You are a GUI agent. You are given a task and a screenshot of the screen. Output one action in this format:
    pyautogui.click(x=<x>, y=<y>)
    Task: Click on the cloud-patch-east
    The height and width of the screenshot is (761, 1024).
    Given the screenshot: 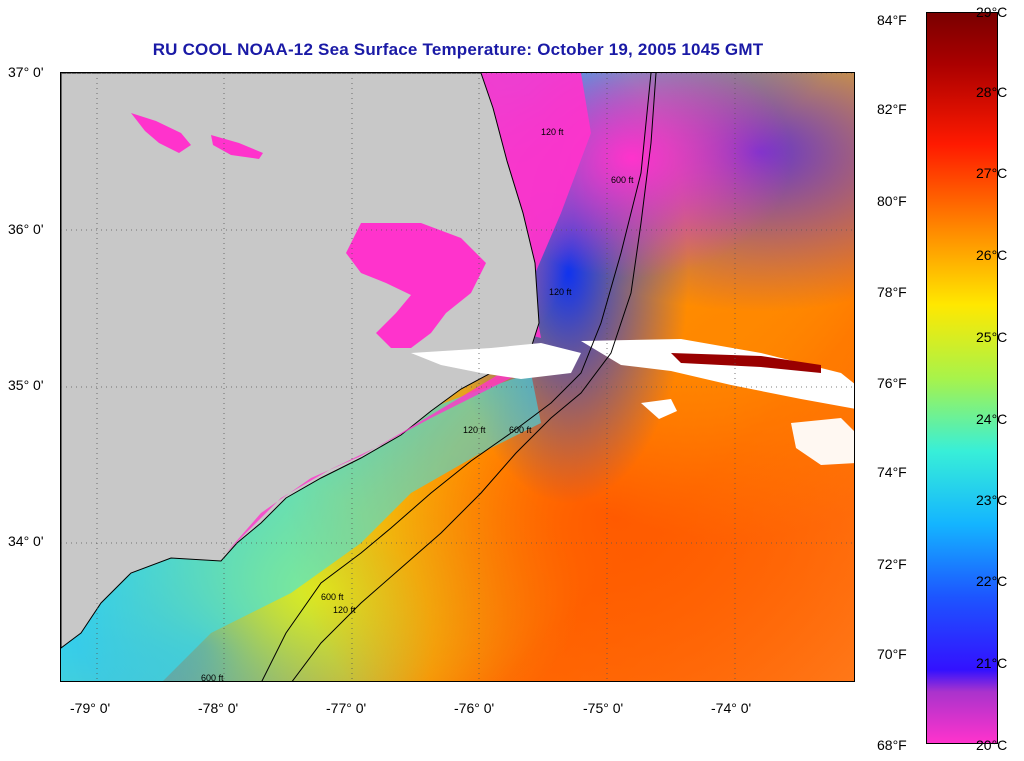 What is the action you would take?
    pyautogui.click(x=822, y=441)
    